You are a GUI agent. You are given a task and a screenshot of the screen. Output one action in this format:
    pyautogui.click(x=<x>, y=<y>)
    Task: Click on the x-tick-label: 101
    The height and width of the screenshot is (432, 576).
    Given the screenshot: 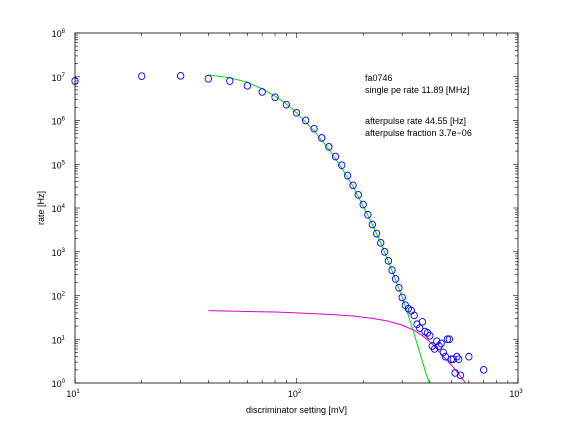 What is the action you would take?
    pyautogui.click(x=73, y=394)
    